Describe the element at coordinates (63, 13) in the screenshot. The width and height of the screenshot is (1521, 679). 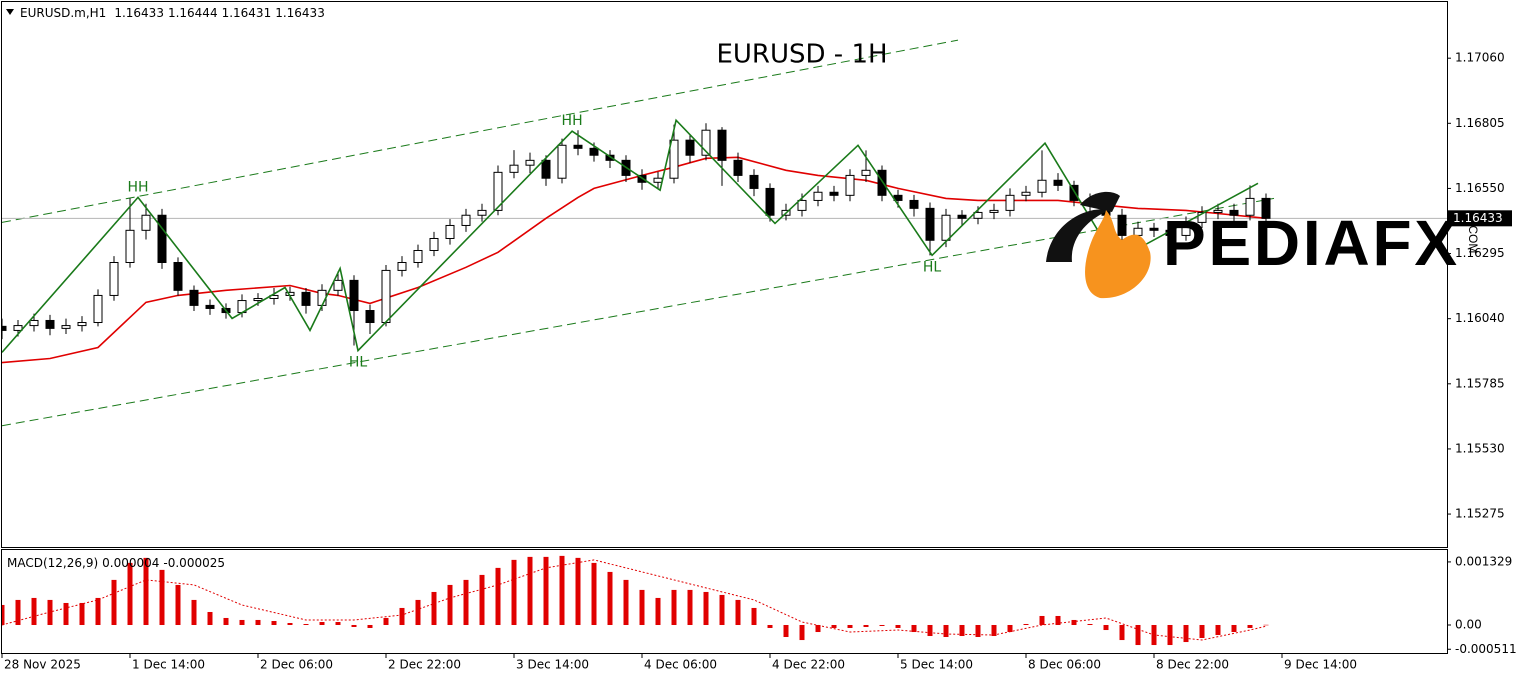
I see `symbol: EURUSD.m,H1` at that location.